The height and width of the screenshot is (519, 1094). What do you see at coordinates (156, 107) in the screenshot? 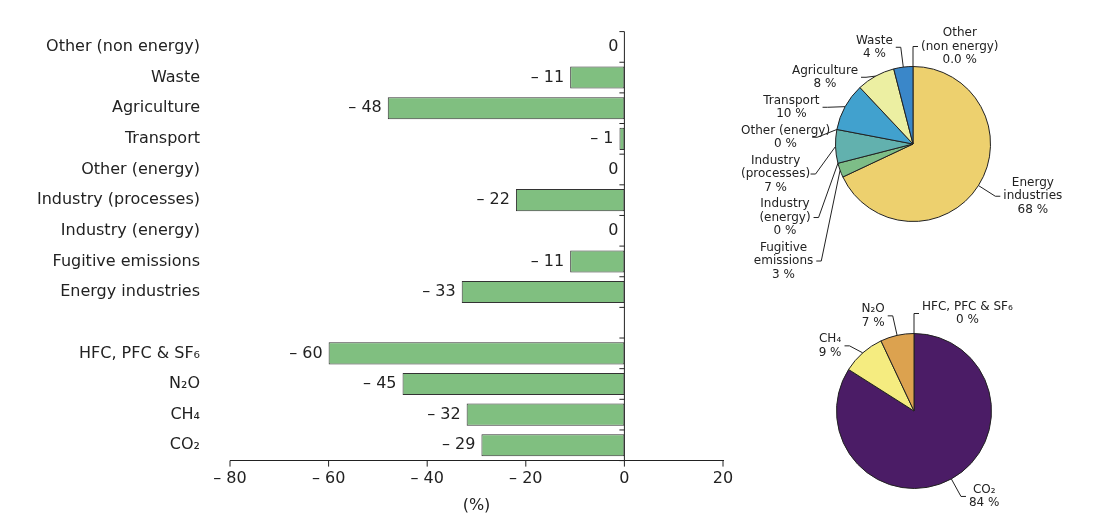
I see `y-tick-label: Agriculture` at bounding box center [156, 107].